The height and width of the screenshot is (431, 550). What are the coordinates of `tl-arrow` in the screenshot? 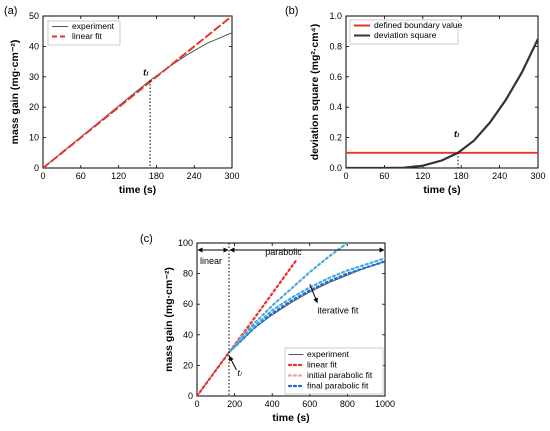 It's located at (232, 363).